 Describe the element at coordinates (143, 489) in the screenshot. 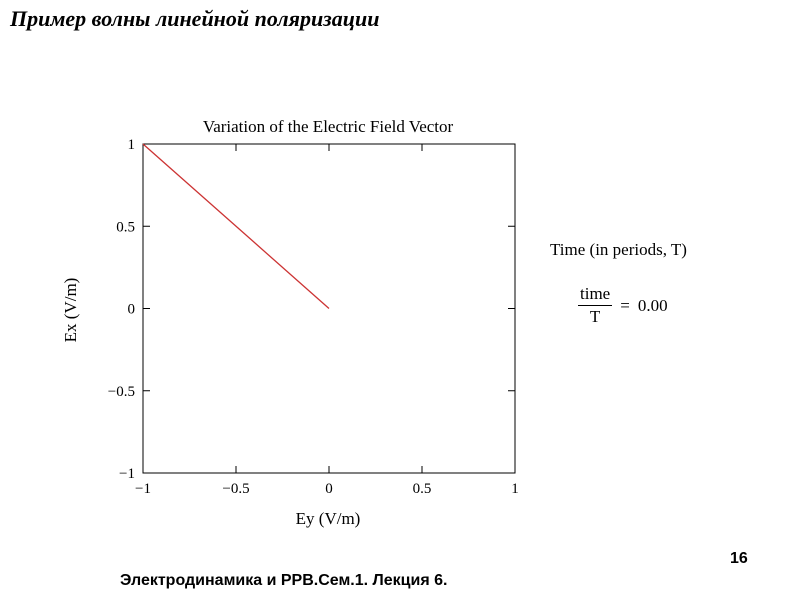

I see `x-tick-label: −1` at that location.